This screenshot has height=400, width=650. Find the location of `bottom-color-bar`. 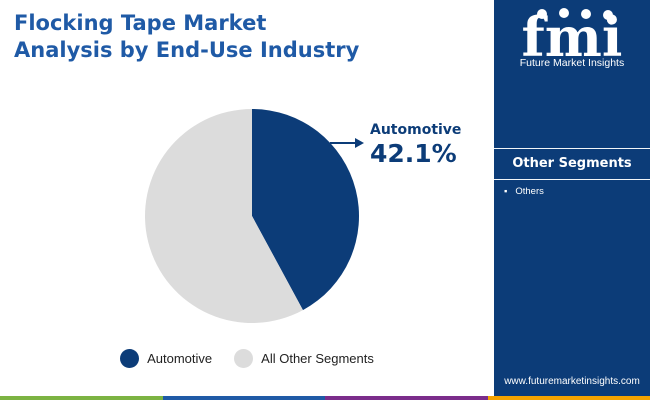

bottom-color-bar is located at coordinates (325, 398).